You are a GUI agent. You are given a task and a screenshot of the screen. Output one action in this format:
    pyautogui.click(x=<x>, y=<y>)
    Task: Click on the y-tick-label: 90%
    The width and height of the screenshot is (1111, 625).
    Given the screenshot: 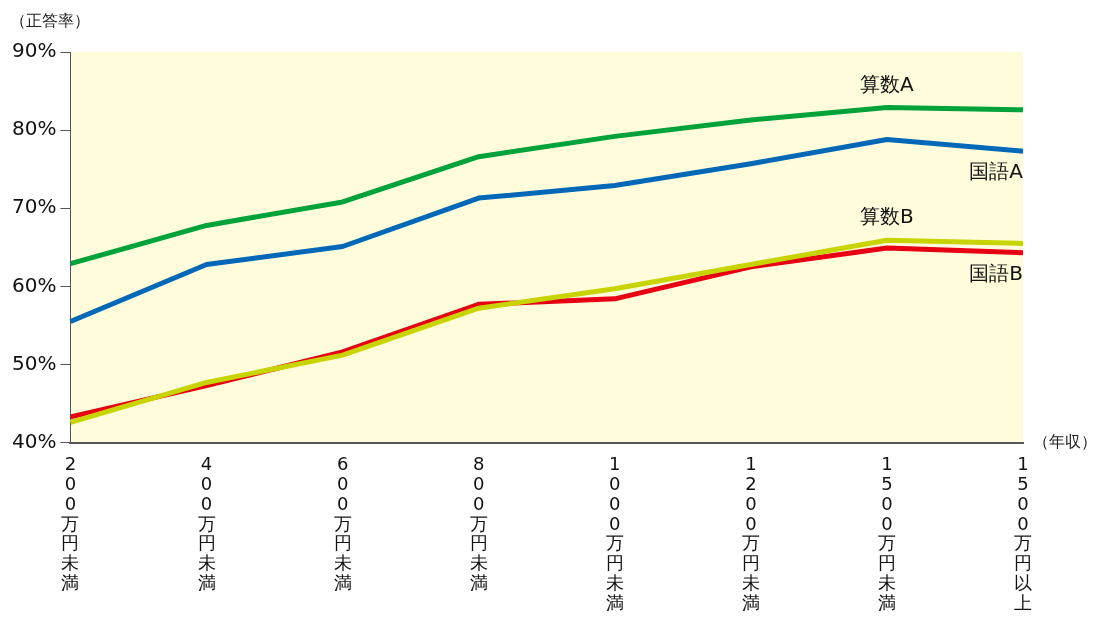 What is the action you would take?
    pyautogui.click(x=34, y=50)
    